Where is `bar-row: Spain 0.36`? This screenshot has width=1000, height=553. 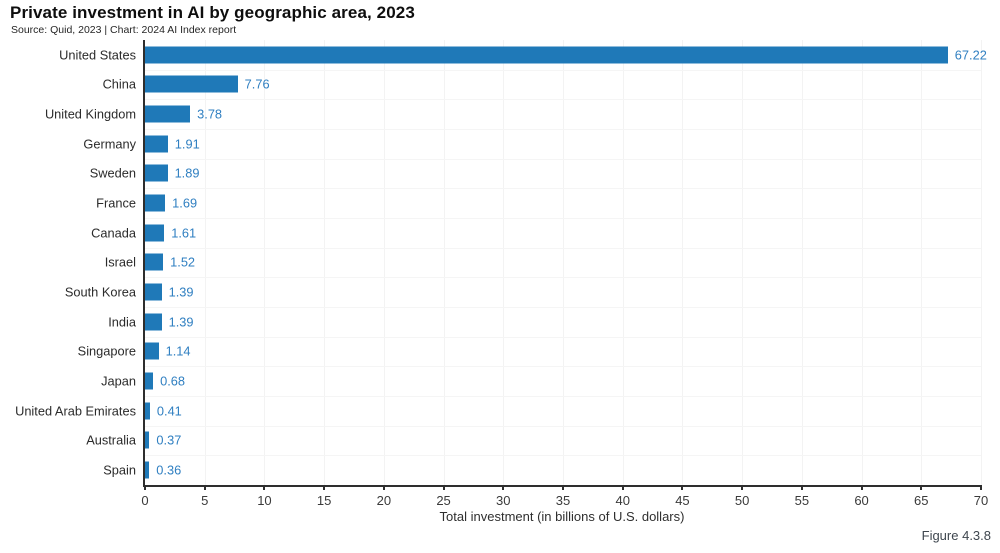
bar-row: Spain 0.36 is located at coordinates (542, 470).